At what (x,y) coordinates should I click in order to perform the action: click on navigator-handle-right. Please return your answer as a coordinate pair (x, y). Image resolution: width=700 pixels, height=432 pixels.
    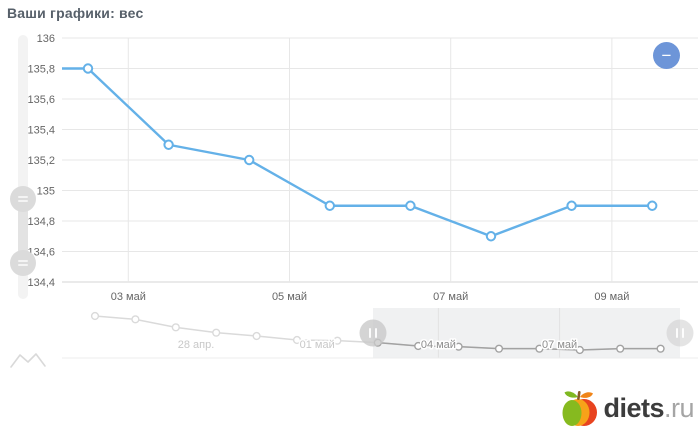
    Looking at the image, I should click on (680, 333).